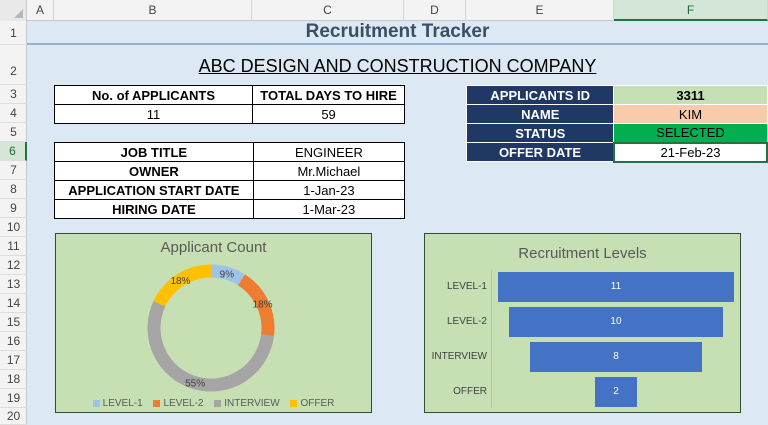  I want to click on row-header-19: 19, so click(13, 398).